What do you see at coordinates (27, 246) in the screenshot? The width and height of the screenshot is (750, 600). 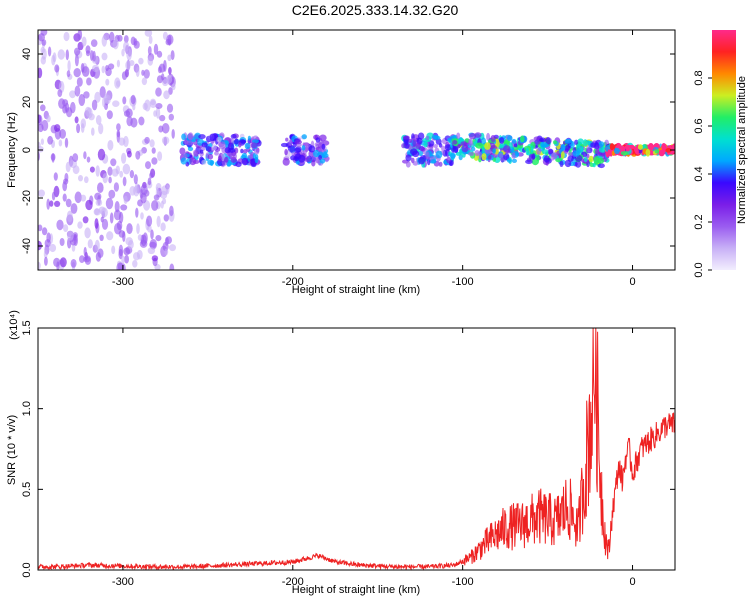 I see `spectrogram-y-tick-label: -40` at bounding box center [27, 246].